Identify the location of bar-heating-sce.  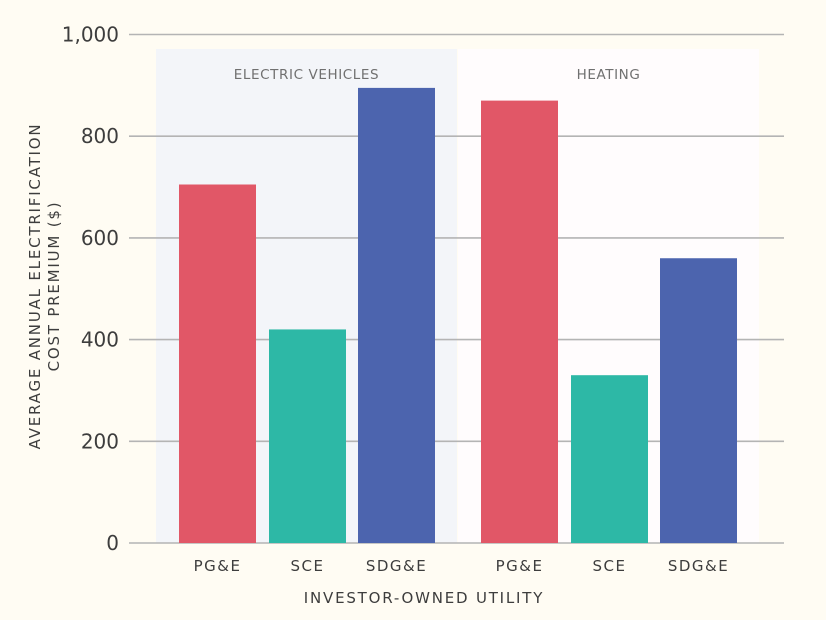
(609, 459).